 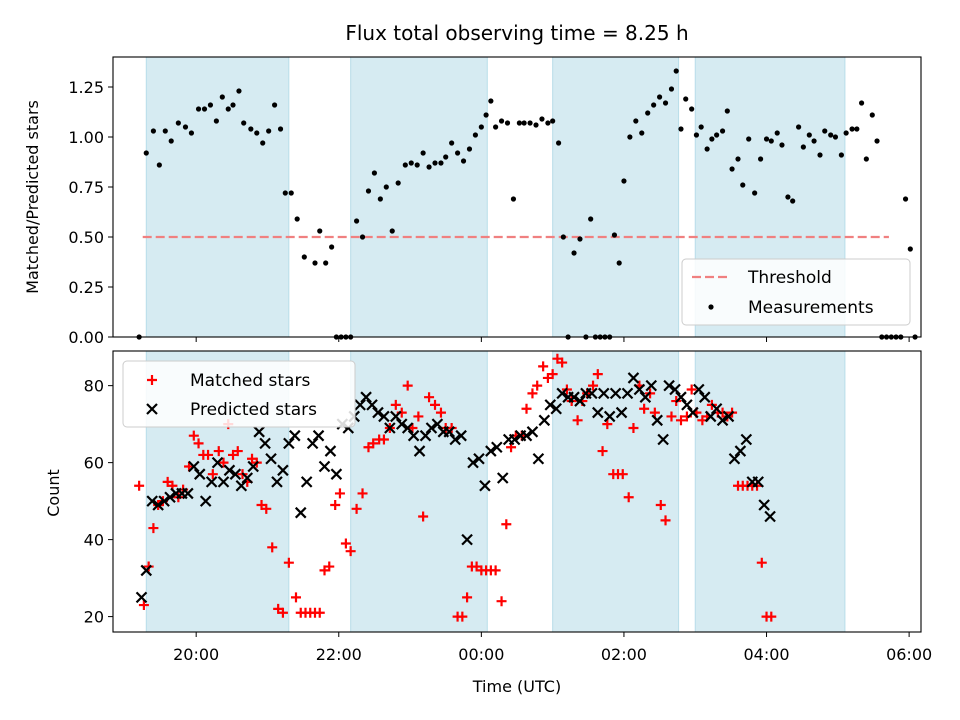 I want to click on shaded-interval, so click(x=616, y=197).